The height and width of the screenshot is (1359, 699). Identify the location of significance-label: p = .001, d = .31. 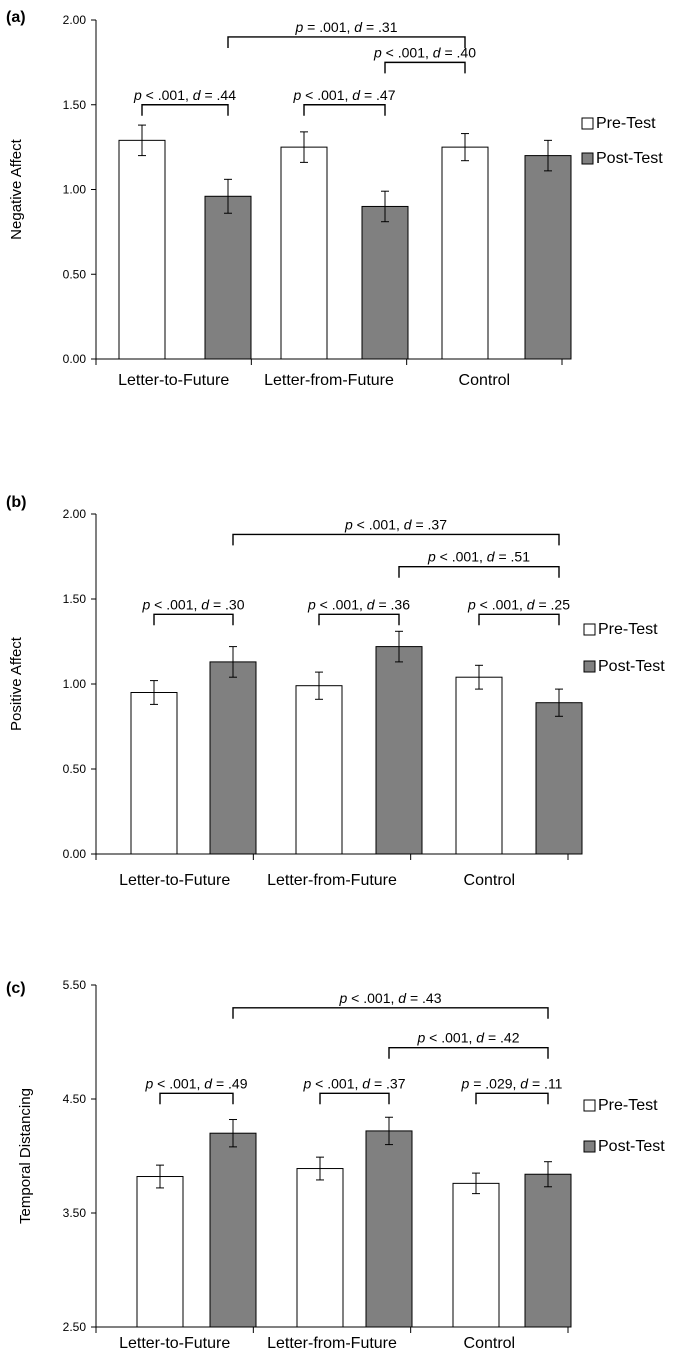
(346, 27).